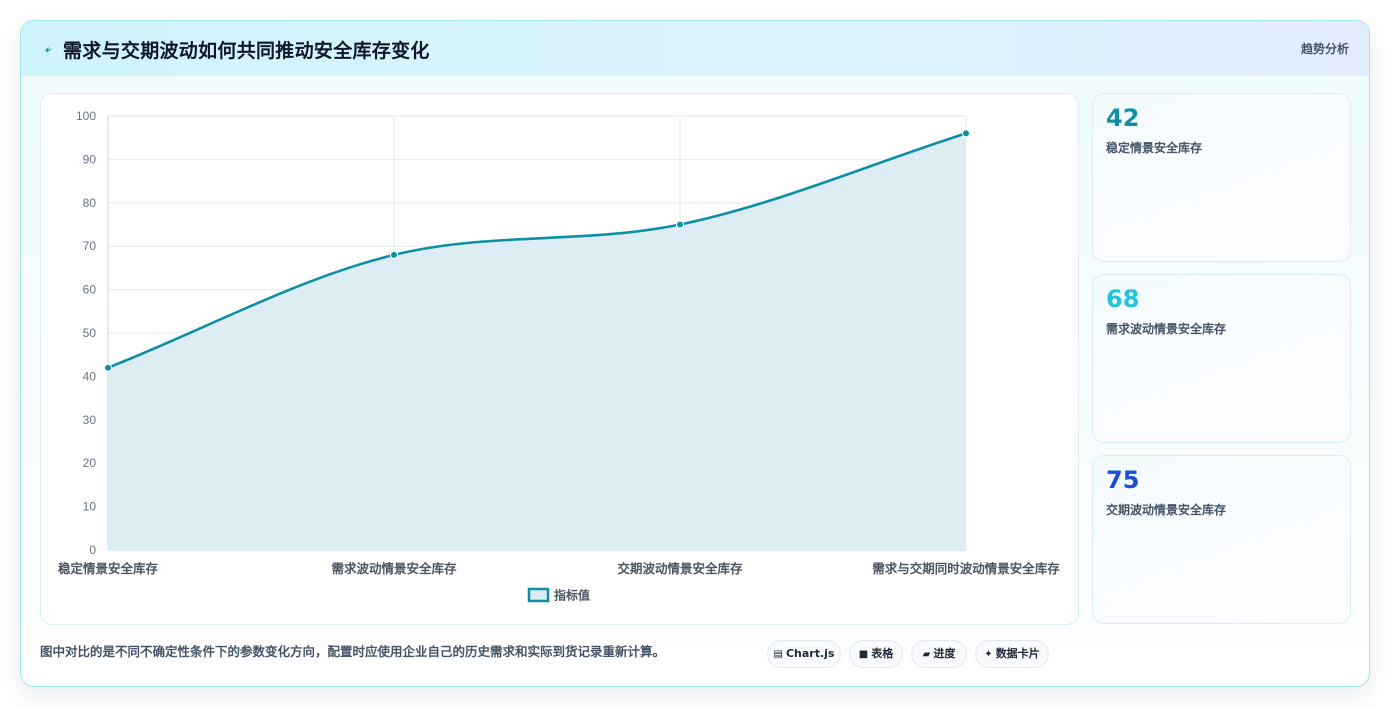 This screenshot has height=707, width=1390. Describe the element at coordinates (90, 203) in the screenshot. I see `y-tick-label: 80` at that location.